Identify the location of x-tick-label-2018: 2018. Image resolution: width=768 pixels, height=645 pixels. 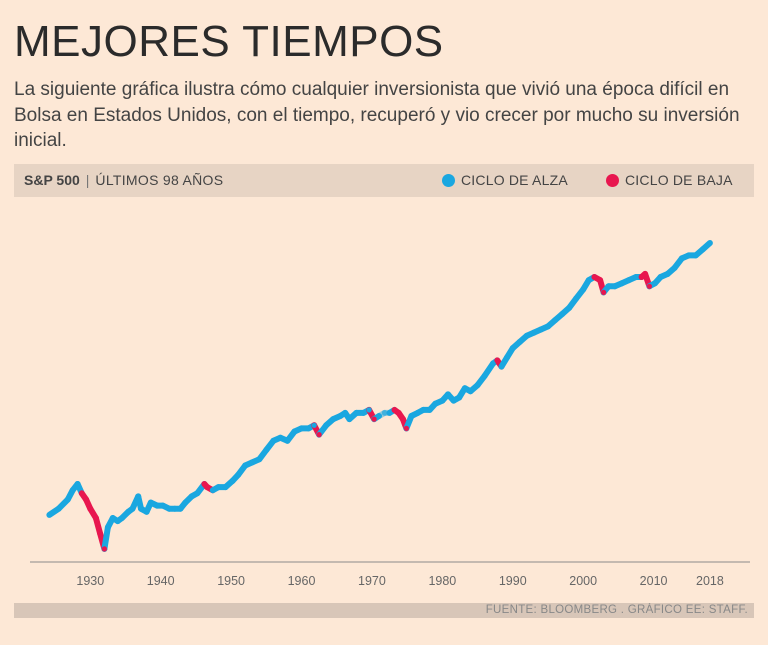
(710, 581).